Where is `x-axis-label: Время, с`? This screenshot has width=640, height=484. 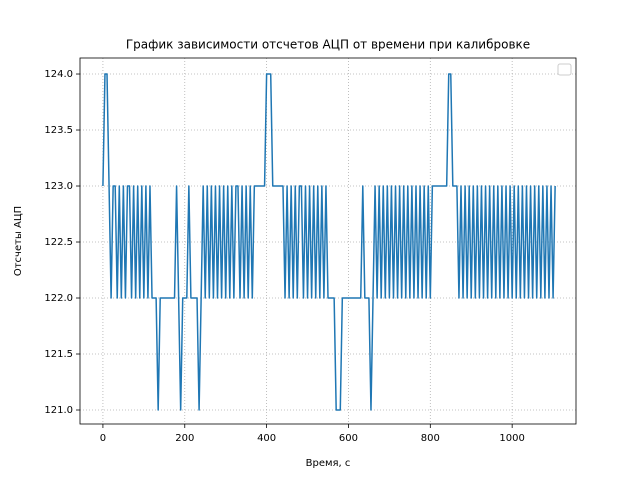 x-axis-label: Время, с is located at coordinates (328, 463).